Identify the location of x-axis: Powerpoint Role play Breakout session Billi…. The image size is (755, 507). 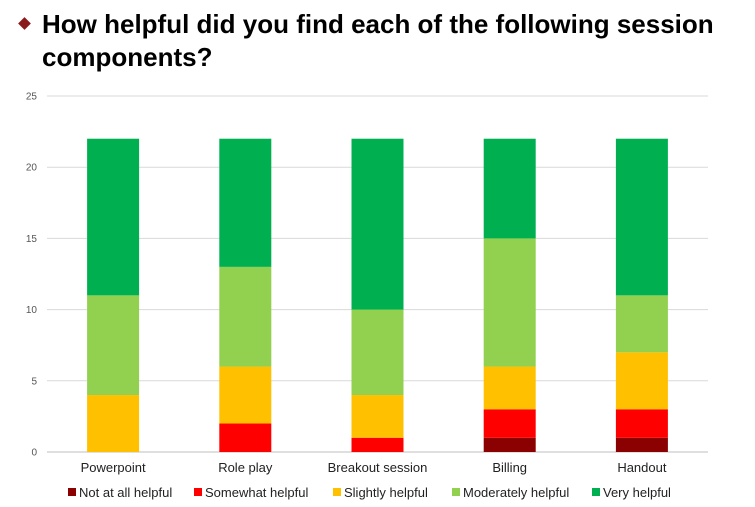
(374, 467).